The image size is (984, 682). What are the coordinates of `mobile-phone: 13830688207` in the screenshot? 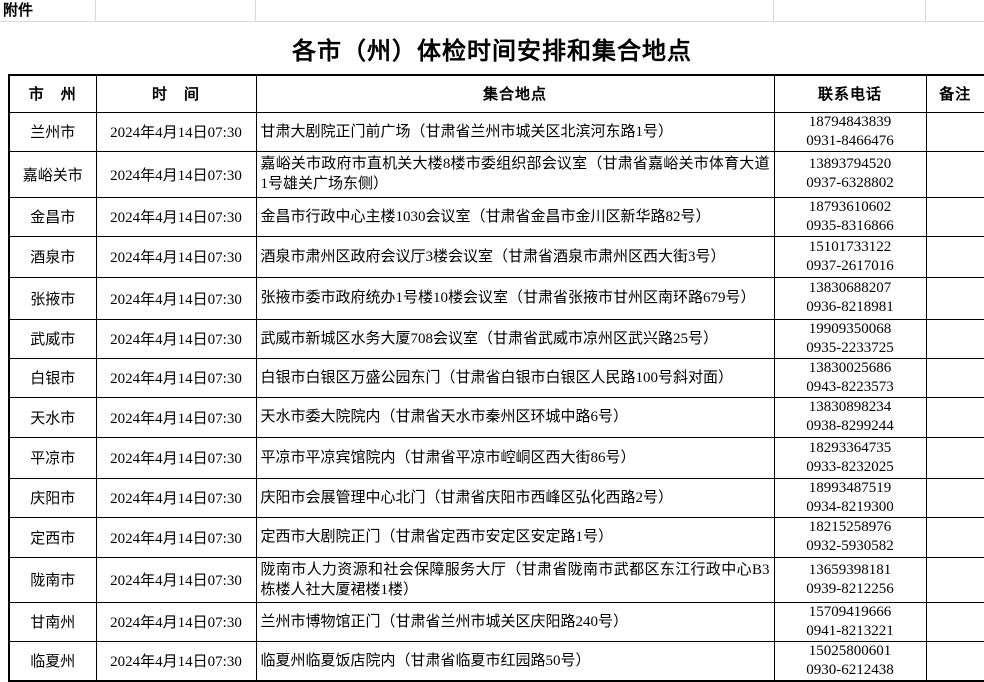 It's located at (850, 288).